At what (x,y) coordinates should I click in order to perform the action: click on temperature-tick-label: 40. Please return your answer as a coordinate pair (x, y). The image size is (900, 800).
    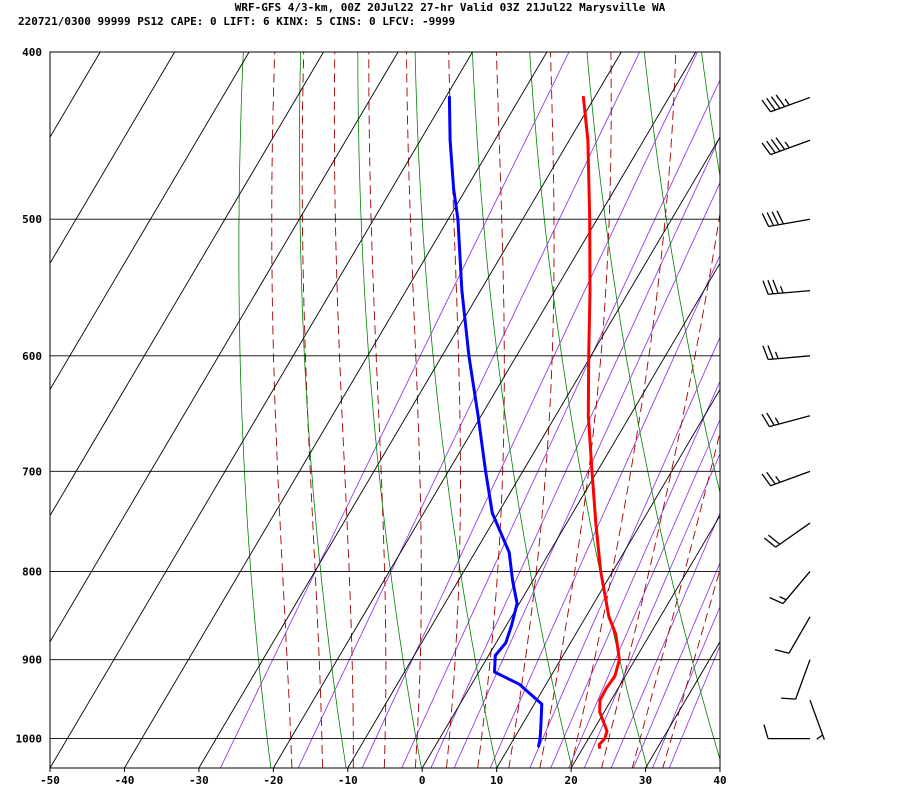
    Looking at the image, I should click on (719, 780).